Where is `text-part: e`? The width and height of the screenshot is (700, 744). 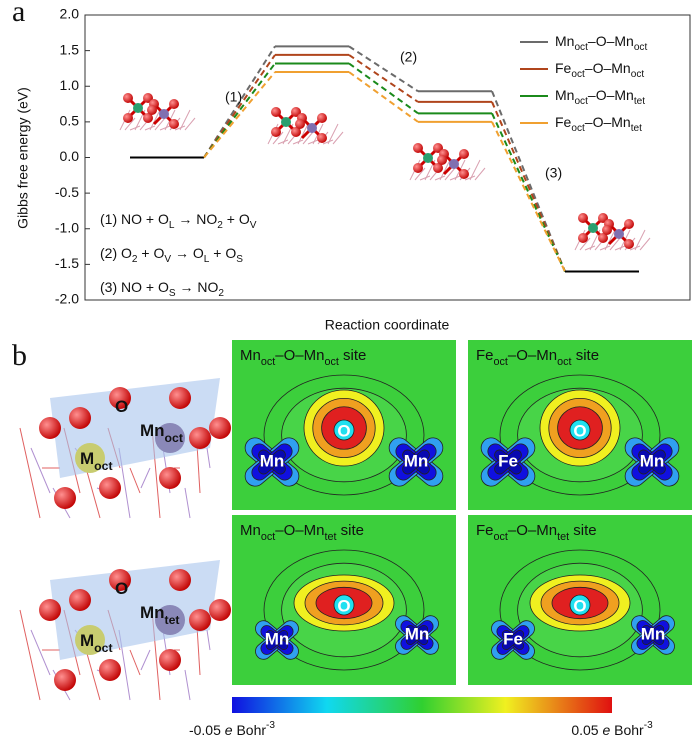 text-part: e is located at coordinates (229, 730).